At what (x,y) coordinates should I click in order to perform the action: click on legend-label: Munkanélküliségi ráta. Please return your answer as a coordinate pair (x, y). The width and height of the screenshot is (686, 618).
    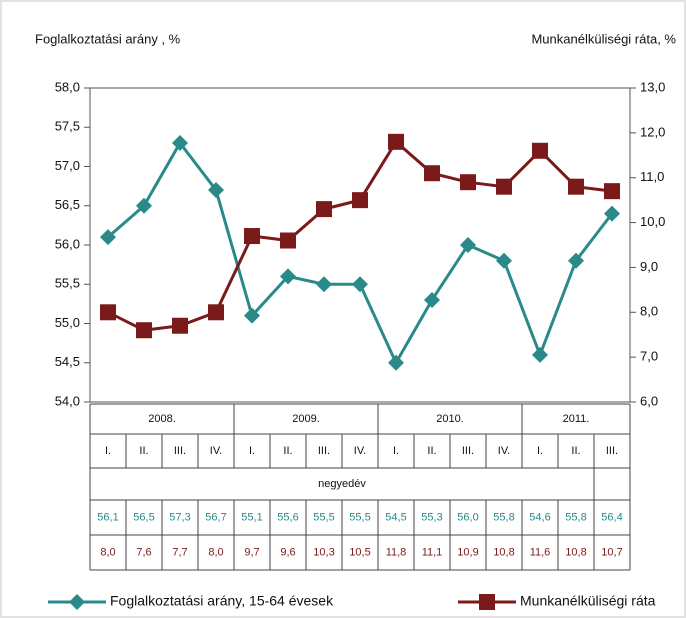
    Looking at the image, I should click on (588, 601).